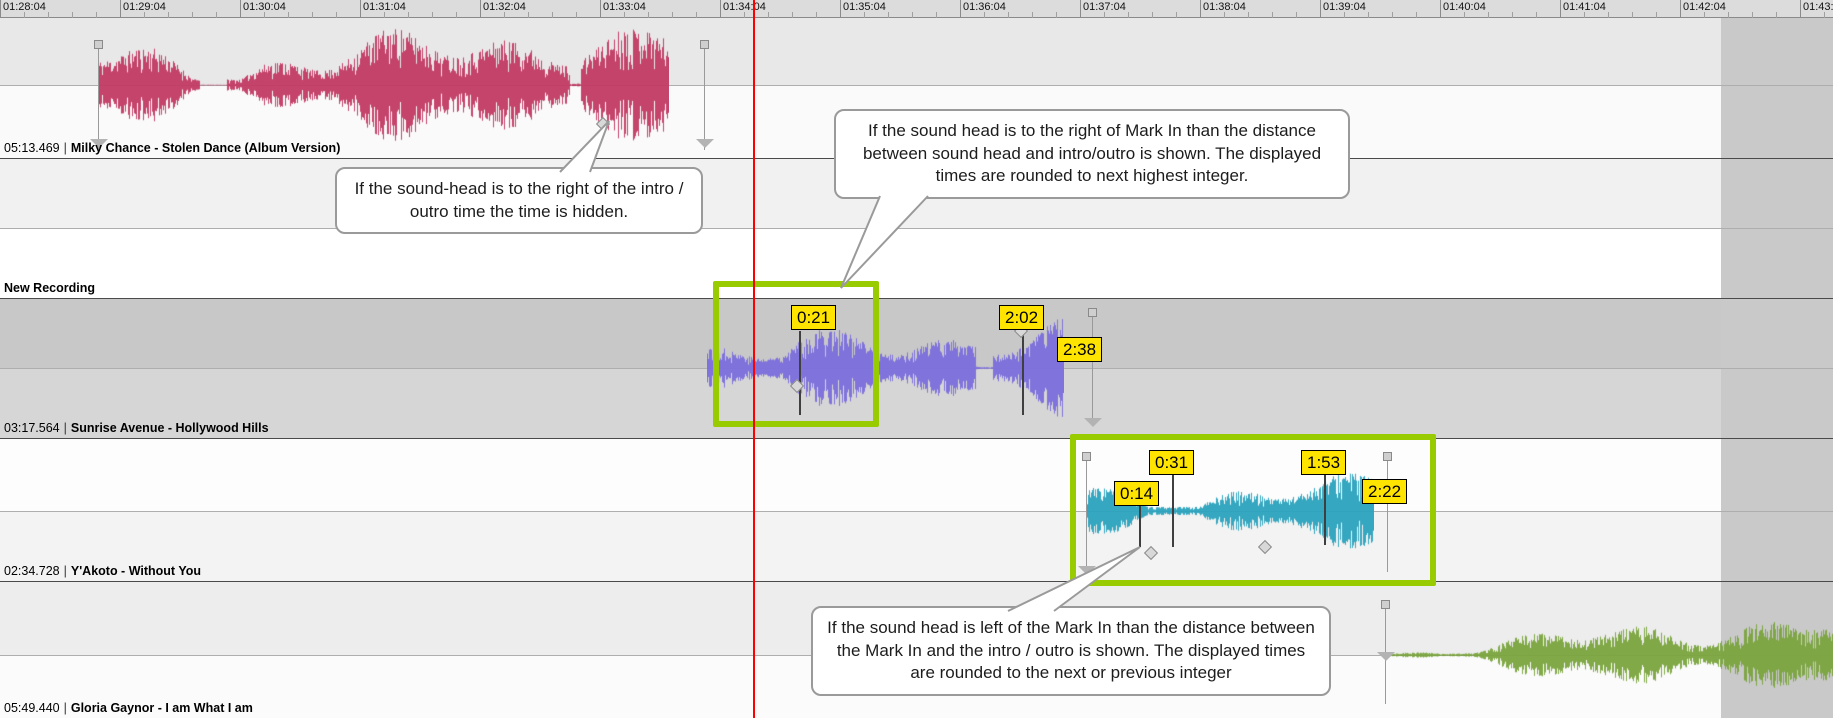 This screenshot has width=1833, height=718. What do you see at coordinates (1704, 7) in the screenshot?
I see `ruler-label: 01:42:04` at bounding box center [1704, 7].